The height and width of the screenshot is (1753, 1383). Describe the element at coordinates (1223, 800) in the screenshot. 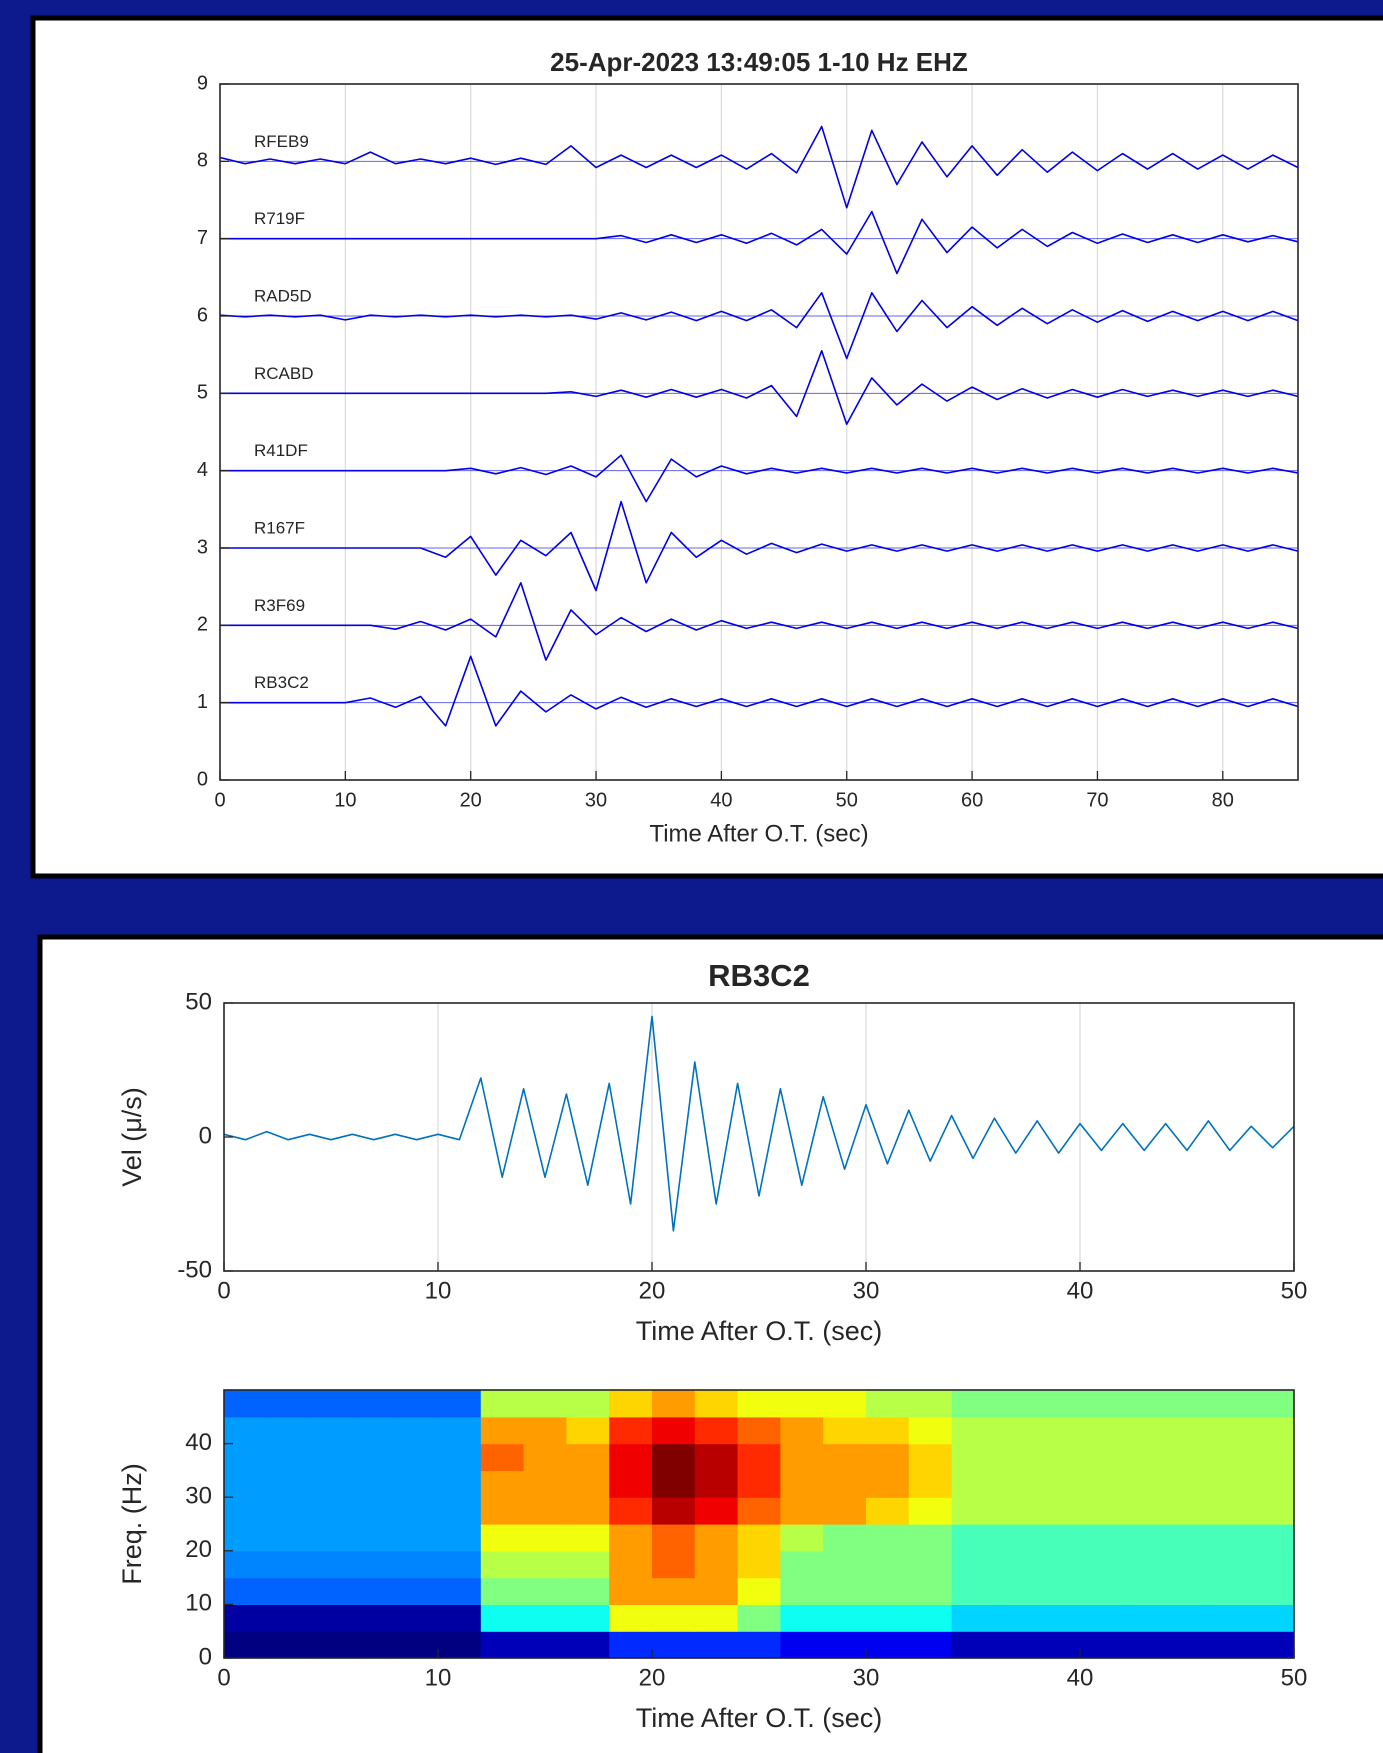

I see `x-tick-label: 80` at that location.